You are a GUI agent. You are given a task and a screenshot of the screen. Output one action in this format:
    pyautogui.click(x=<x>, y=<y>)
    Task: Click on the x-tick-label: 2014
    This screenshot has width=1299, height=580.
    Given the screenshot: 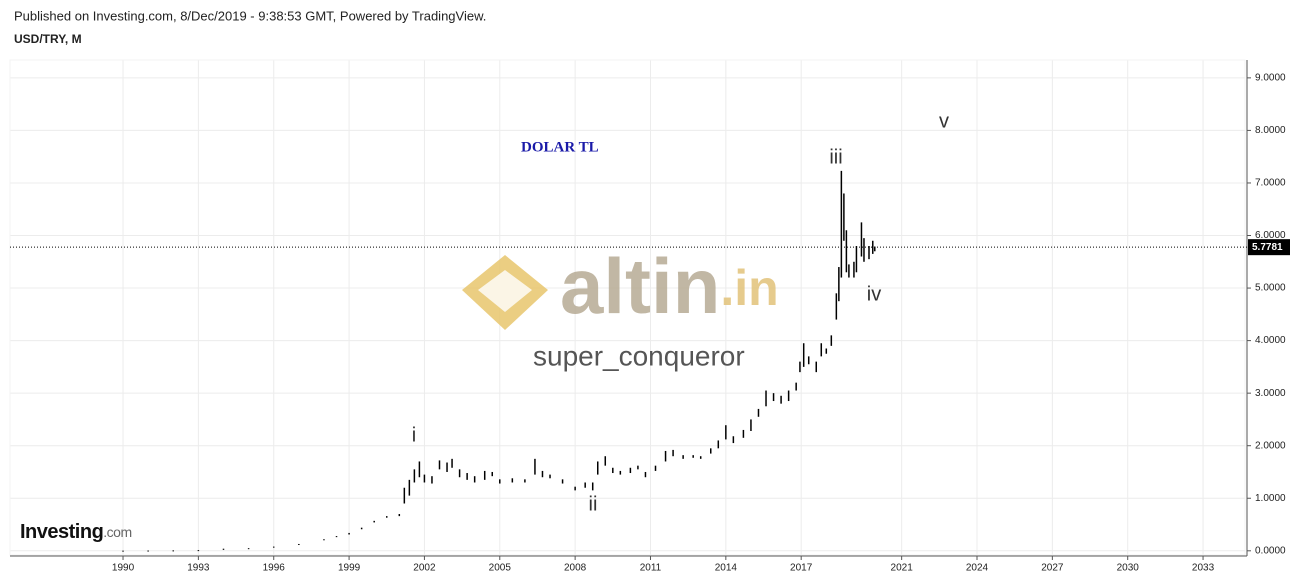 What is the action you would take?
    pyautogui.click(x=726, y=568)
    